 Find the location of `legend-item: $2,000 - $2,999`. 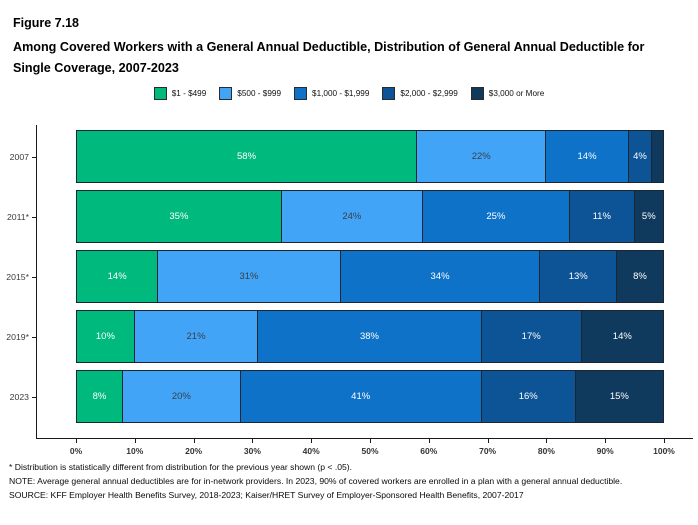

legend-item: $2,000 - $2,999 is located at coordinates (420, 93).